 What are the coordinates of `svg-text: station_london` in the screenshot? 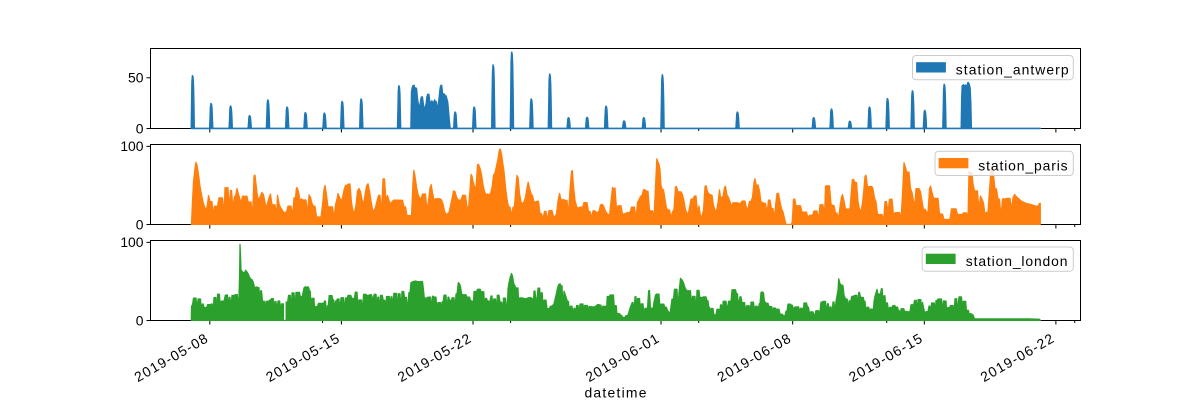 It's located at (1017, 261).